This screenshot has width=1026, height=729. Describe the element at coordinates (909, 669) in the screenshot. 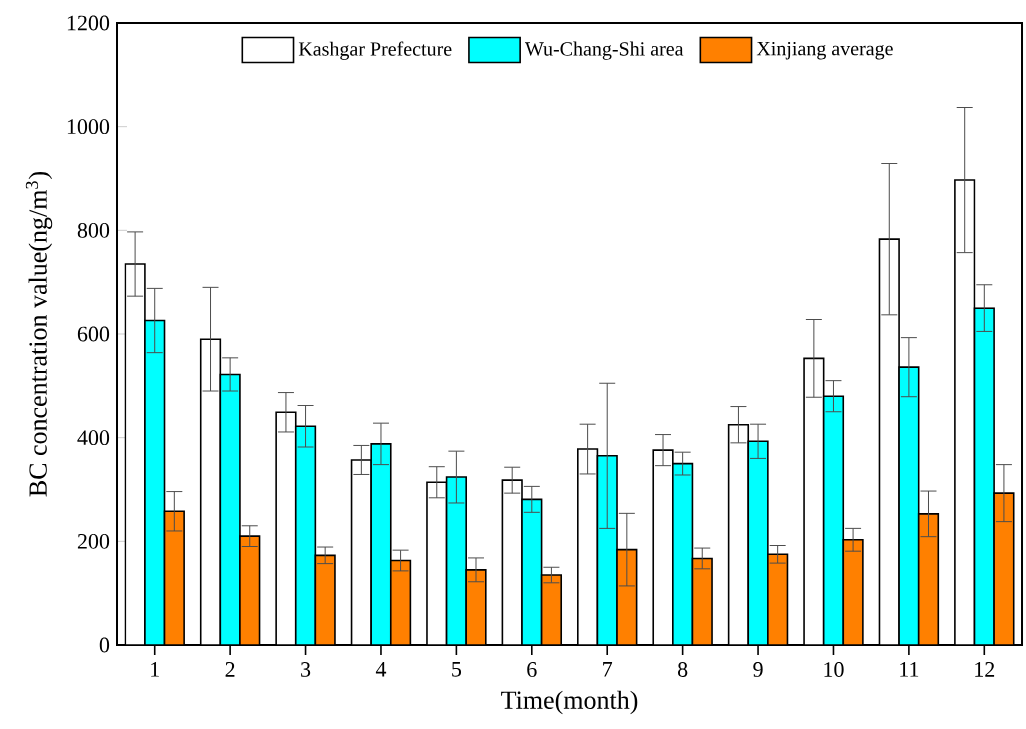

I see `x-tick-label: 11` at that location.